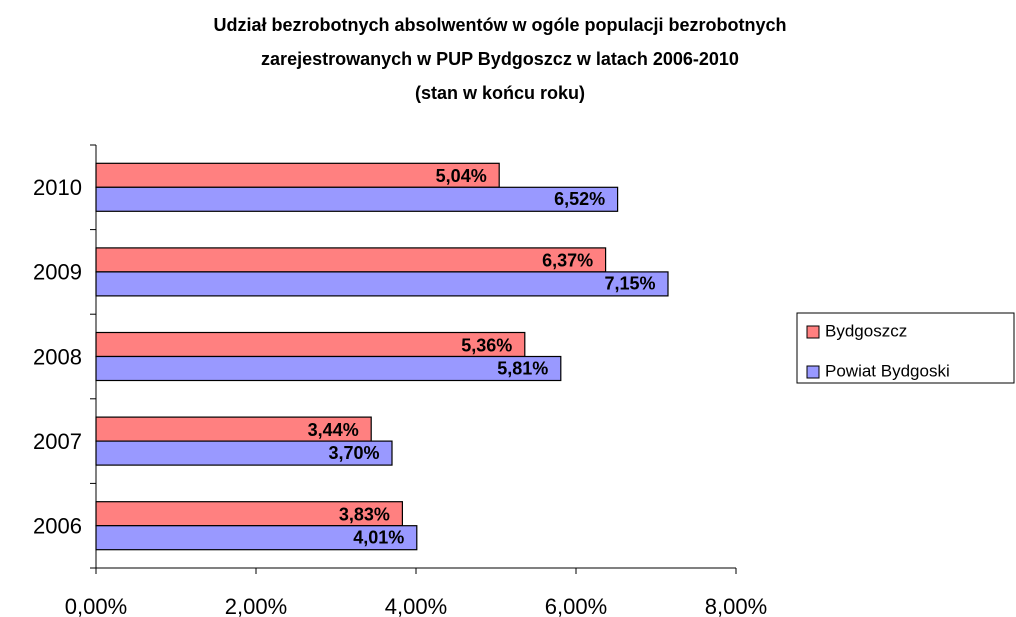 The height and width of the screenshot is (617, 1016). Describe the element at coordinates (579, 199) in the screenshot. I see `value-label: 6,52%` at that location.